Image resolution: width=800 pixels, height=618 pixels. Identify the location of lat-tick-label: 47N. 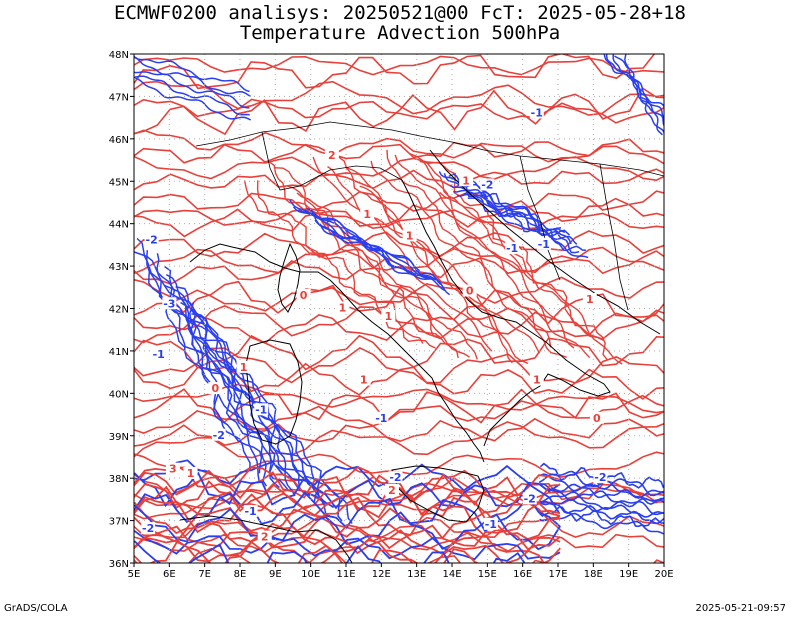
(119, 97).